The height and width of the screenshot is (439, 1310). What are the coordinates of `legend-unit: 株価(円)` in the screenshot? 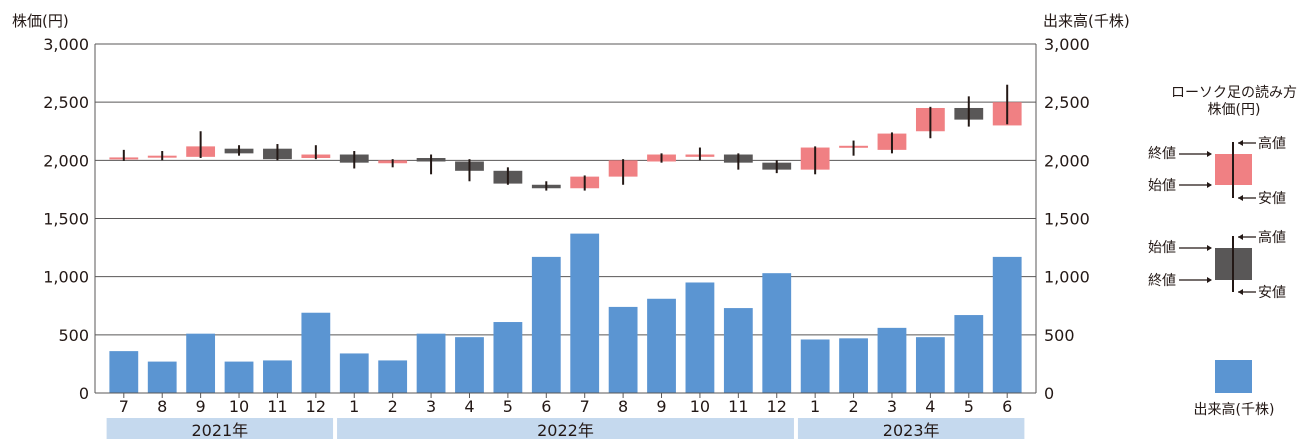 It's located at (1234, 110).